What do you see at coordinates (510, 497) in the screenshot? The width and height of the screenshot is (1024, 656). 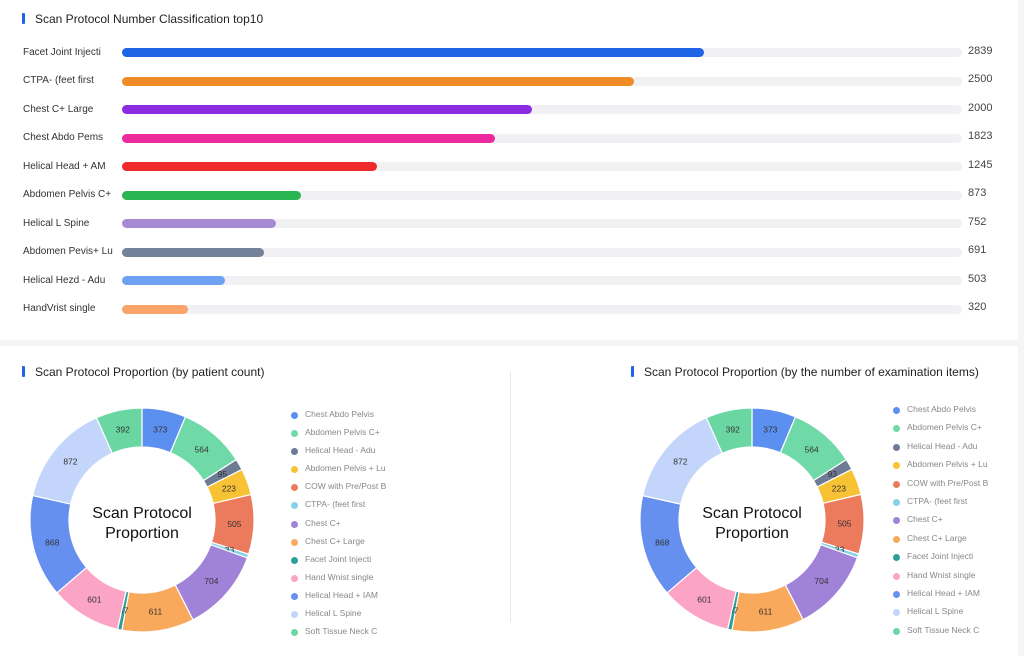 I see `panel-divider` at bounding box center [510, 497].